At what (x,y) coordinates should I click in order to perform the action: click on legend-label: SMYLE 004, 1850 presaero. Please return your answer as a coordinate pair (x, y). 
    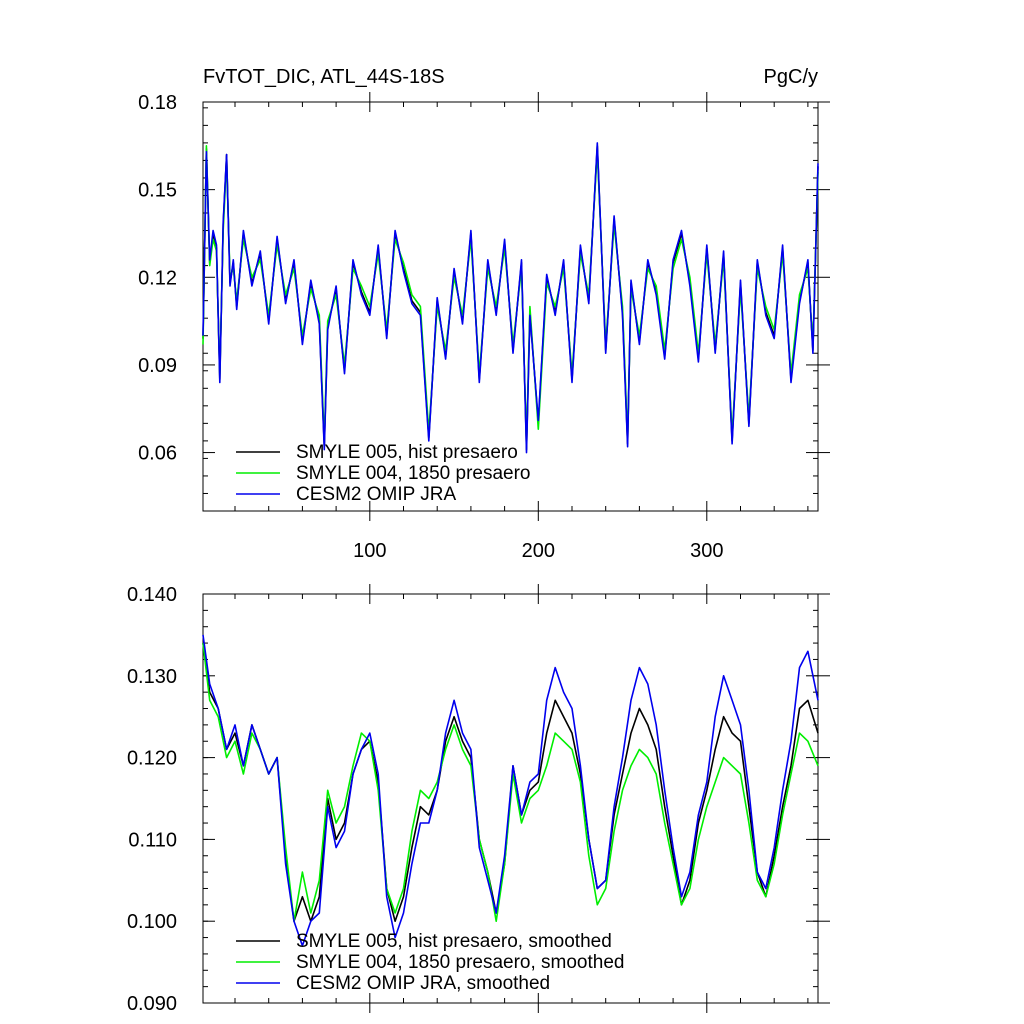
    Looking at the image, I should click on (413, 473).